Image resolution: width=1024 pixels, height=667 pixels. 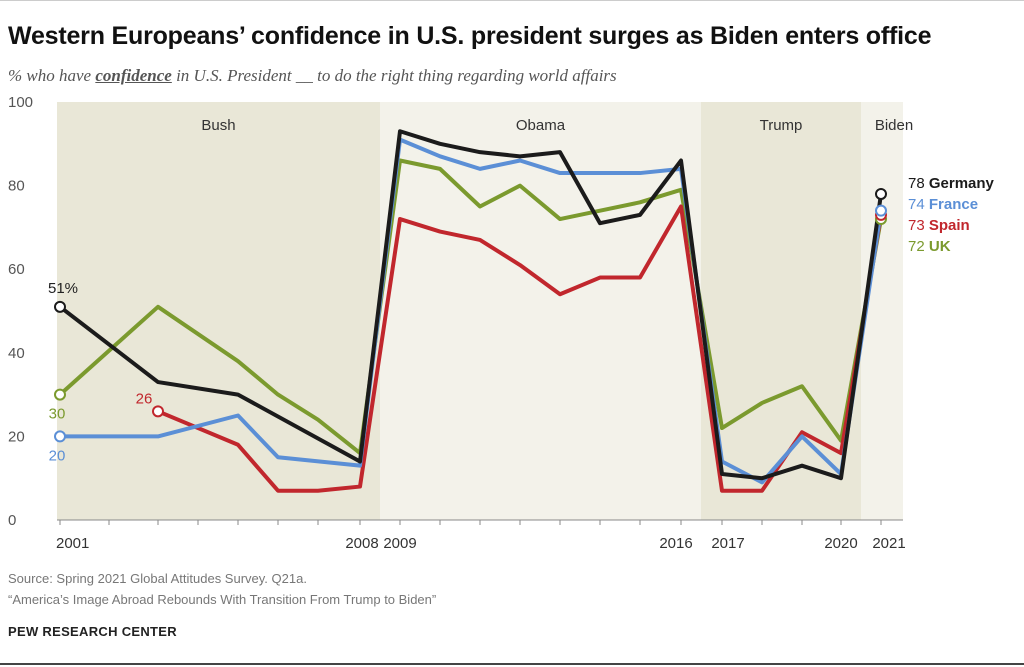 I want to click on era-band-trump, so click(x=781, y=311).